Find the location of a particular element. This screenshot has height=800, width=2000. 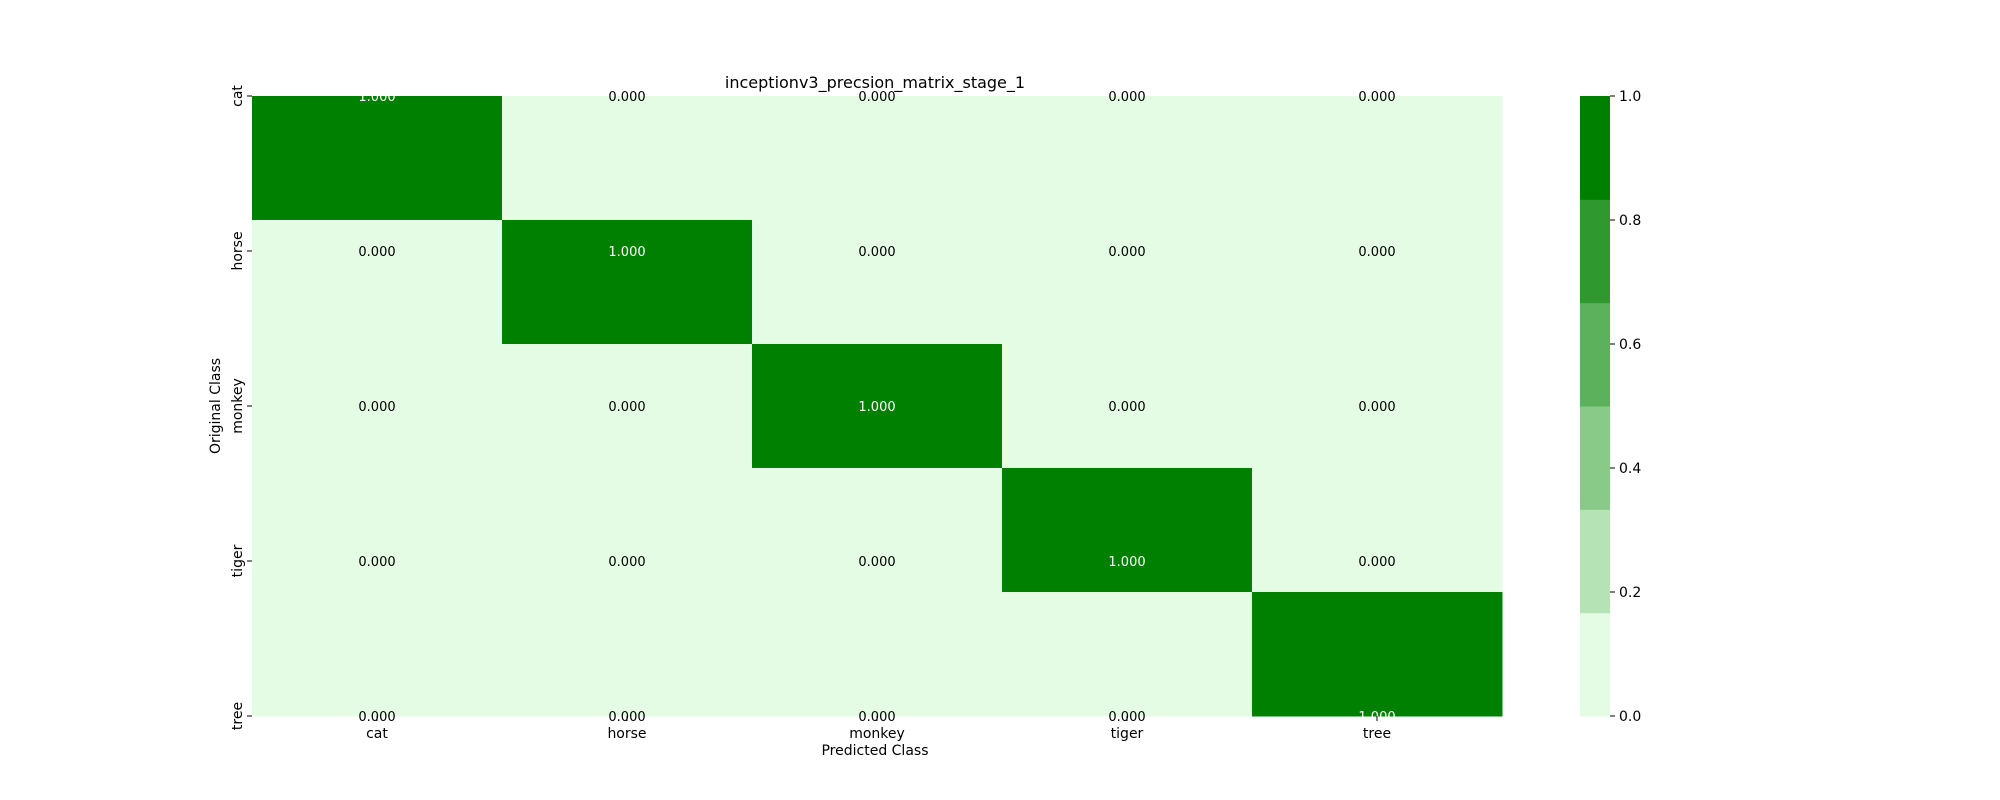

y-axis: cat horse monkey tiger tree is located at coordinates (241, 407).